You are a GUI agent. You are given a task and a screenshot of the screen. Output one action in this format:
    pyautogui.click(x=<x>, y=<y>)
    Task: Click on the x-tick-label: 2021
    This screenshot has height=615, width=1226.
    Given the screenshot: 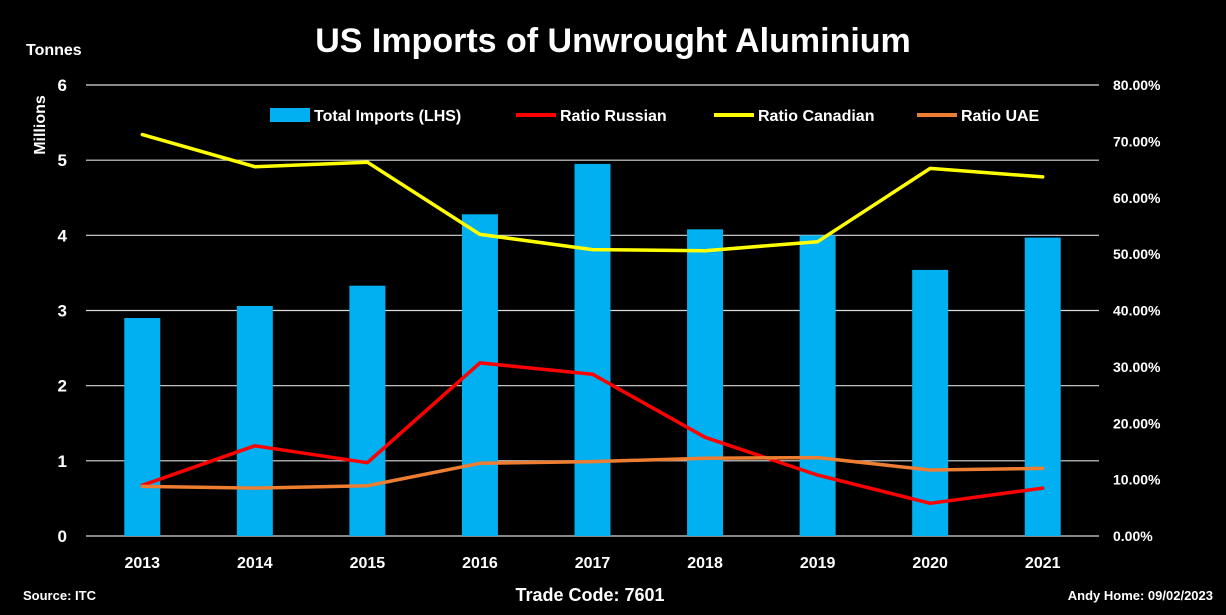 What is the action you would take?
    pyautogui.click(x=1043, y=563)
    